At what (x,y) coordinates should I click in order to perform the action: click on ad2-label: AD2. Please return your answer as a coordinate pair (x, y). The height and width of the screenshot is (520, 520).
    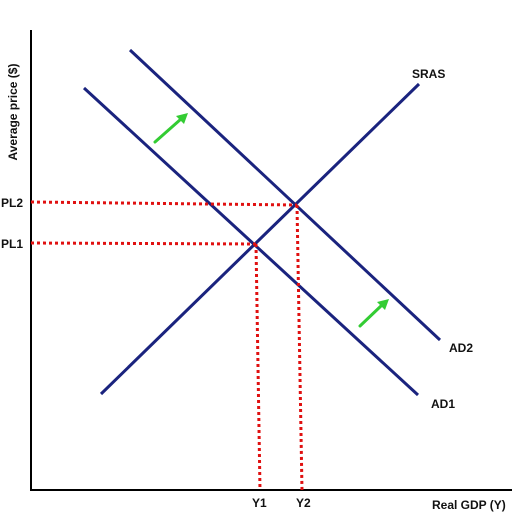
    Looking at the image, I should click on (461, 348).